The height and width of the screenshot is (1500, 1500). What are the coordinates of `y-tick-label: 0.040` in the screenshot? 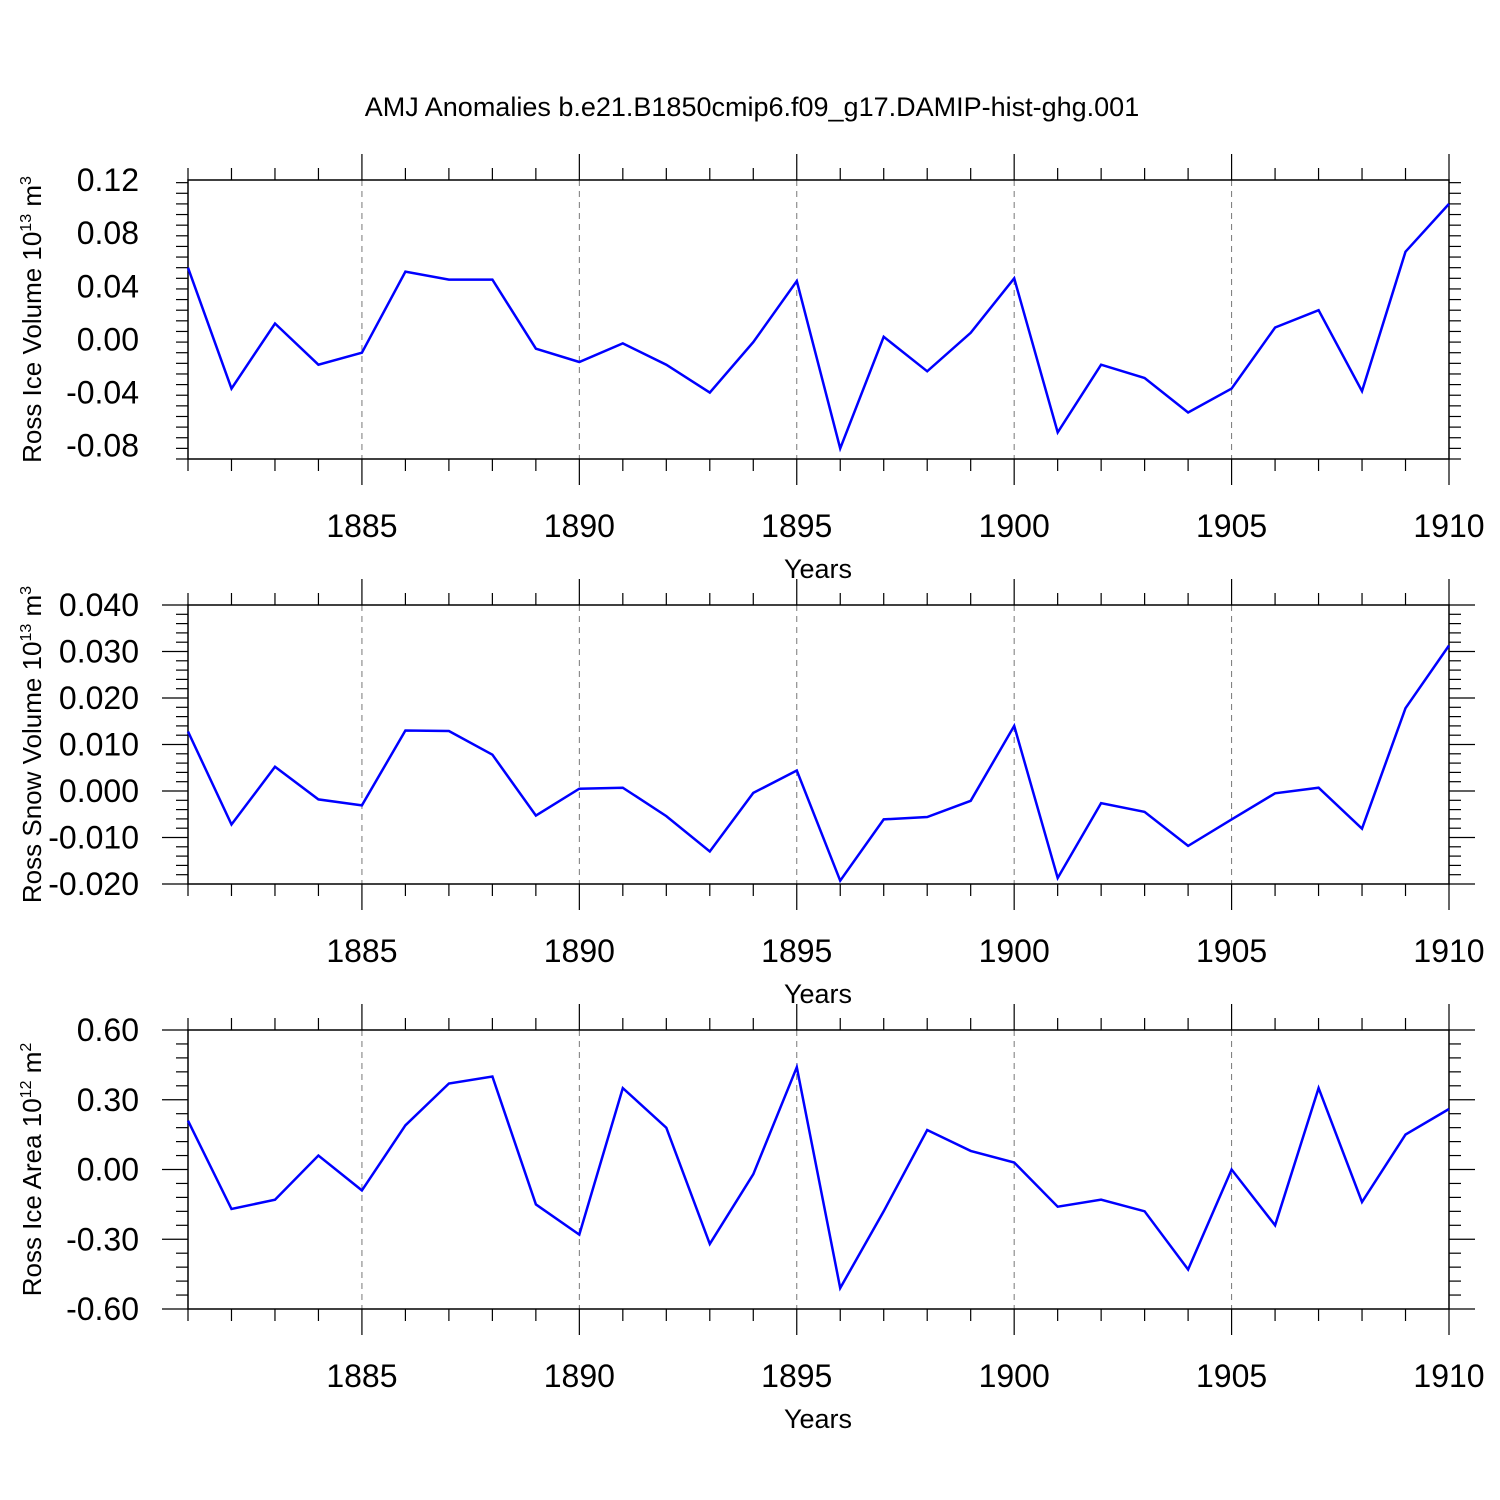 It's located at (99, 605).